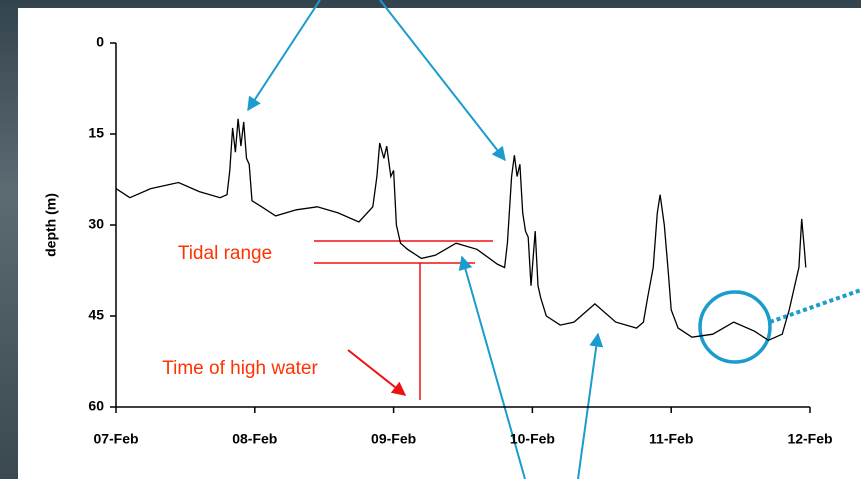 This screenshot has width=861, height=479. What do you see at coordinates (671, 439) in the screenshot?
I see `x-tick-label: 11-Feb` at bounding box center [671, 439].